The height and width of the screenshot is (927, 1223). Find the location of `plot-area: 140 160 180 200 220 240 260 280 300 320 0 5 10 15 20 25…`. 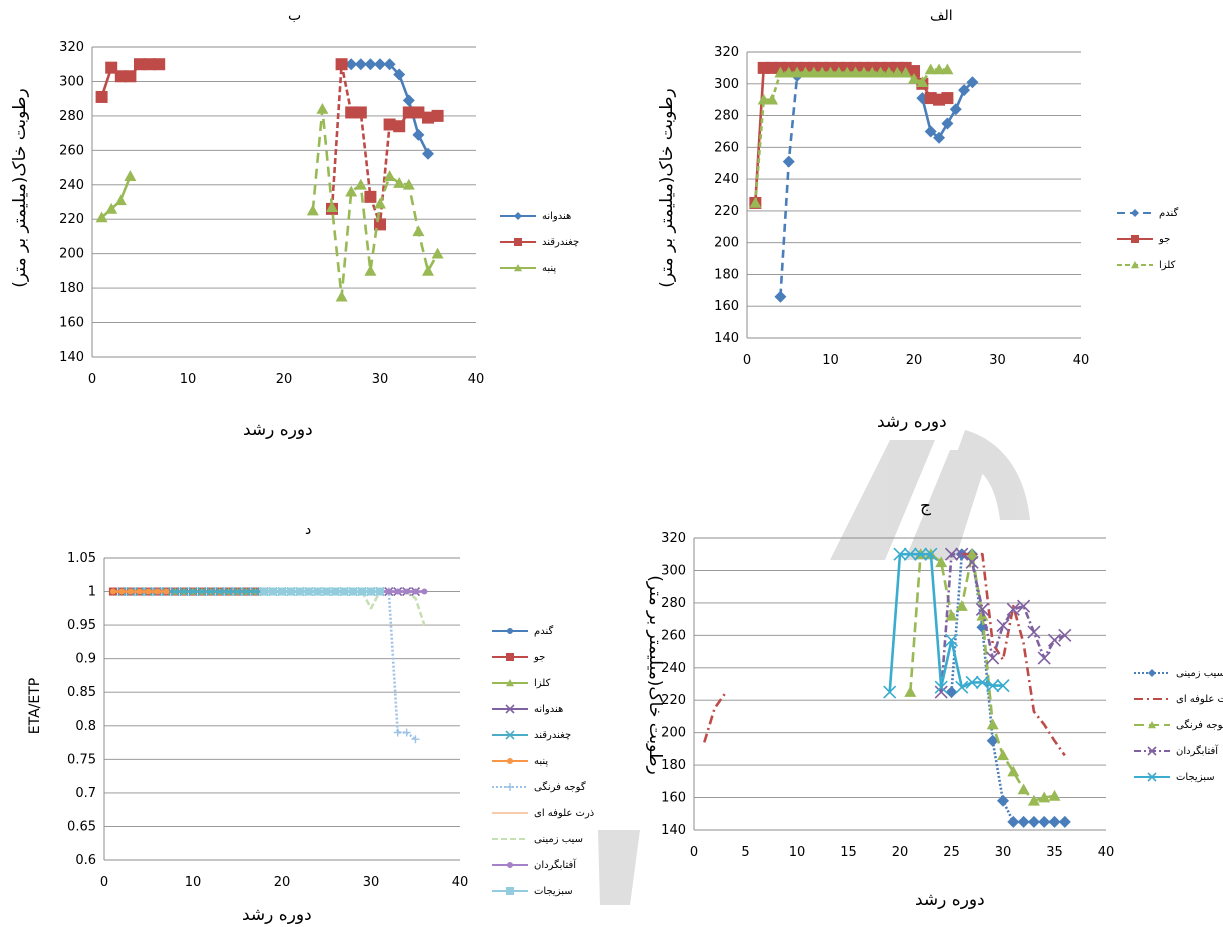

plot-area: 140 160 180 200 220 240 260 280 300 320 0 5 10 15 20 25… is located at coordinates (887, 695).